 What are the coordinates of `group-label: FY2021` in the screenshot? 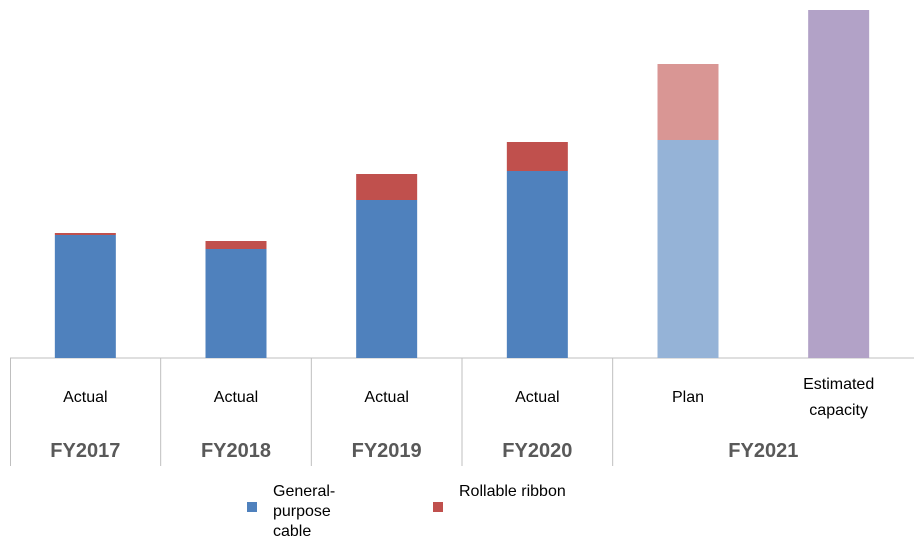 It's located at (763, 451).